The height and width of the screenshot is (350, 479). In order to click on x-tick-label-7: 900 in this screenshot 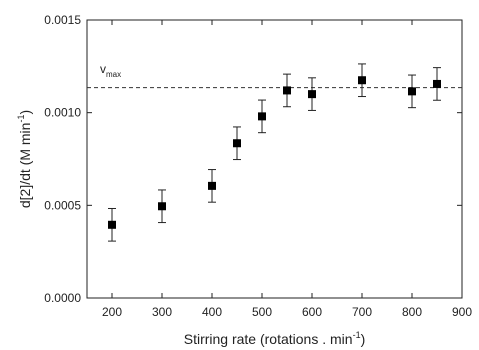, I will do `click(462, 312)`.